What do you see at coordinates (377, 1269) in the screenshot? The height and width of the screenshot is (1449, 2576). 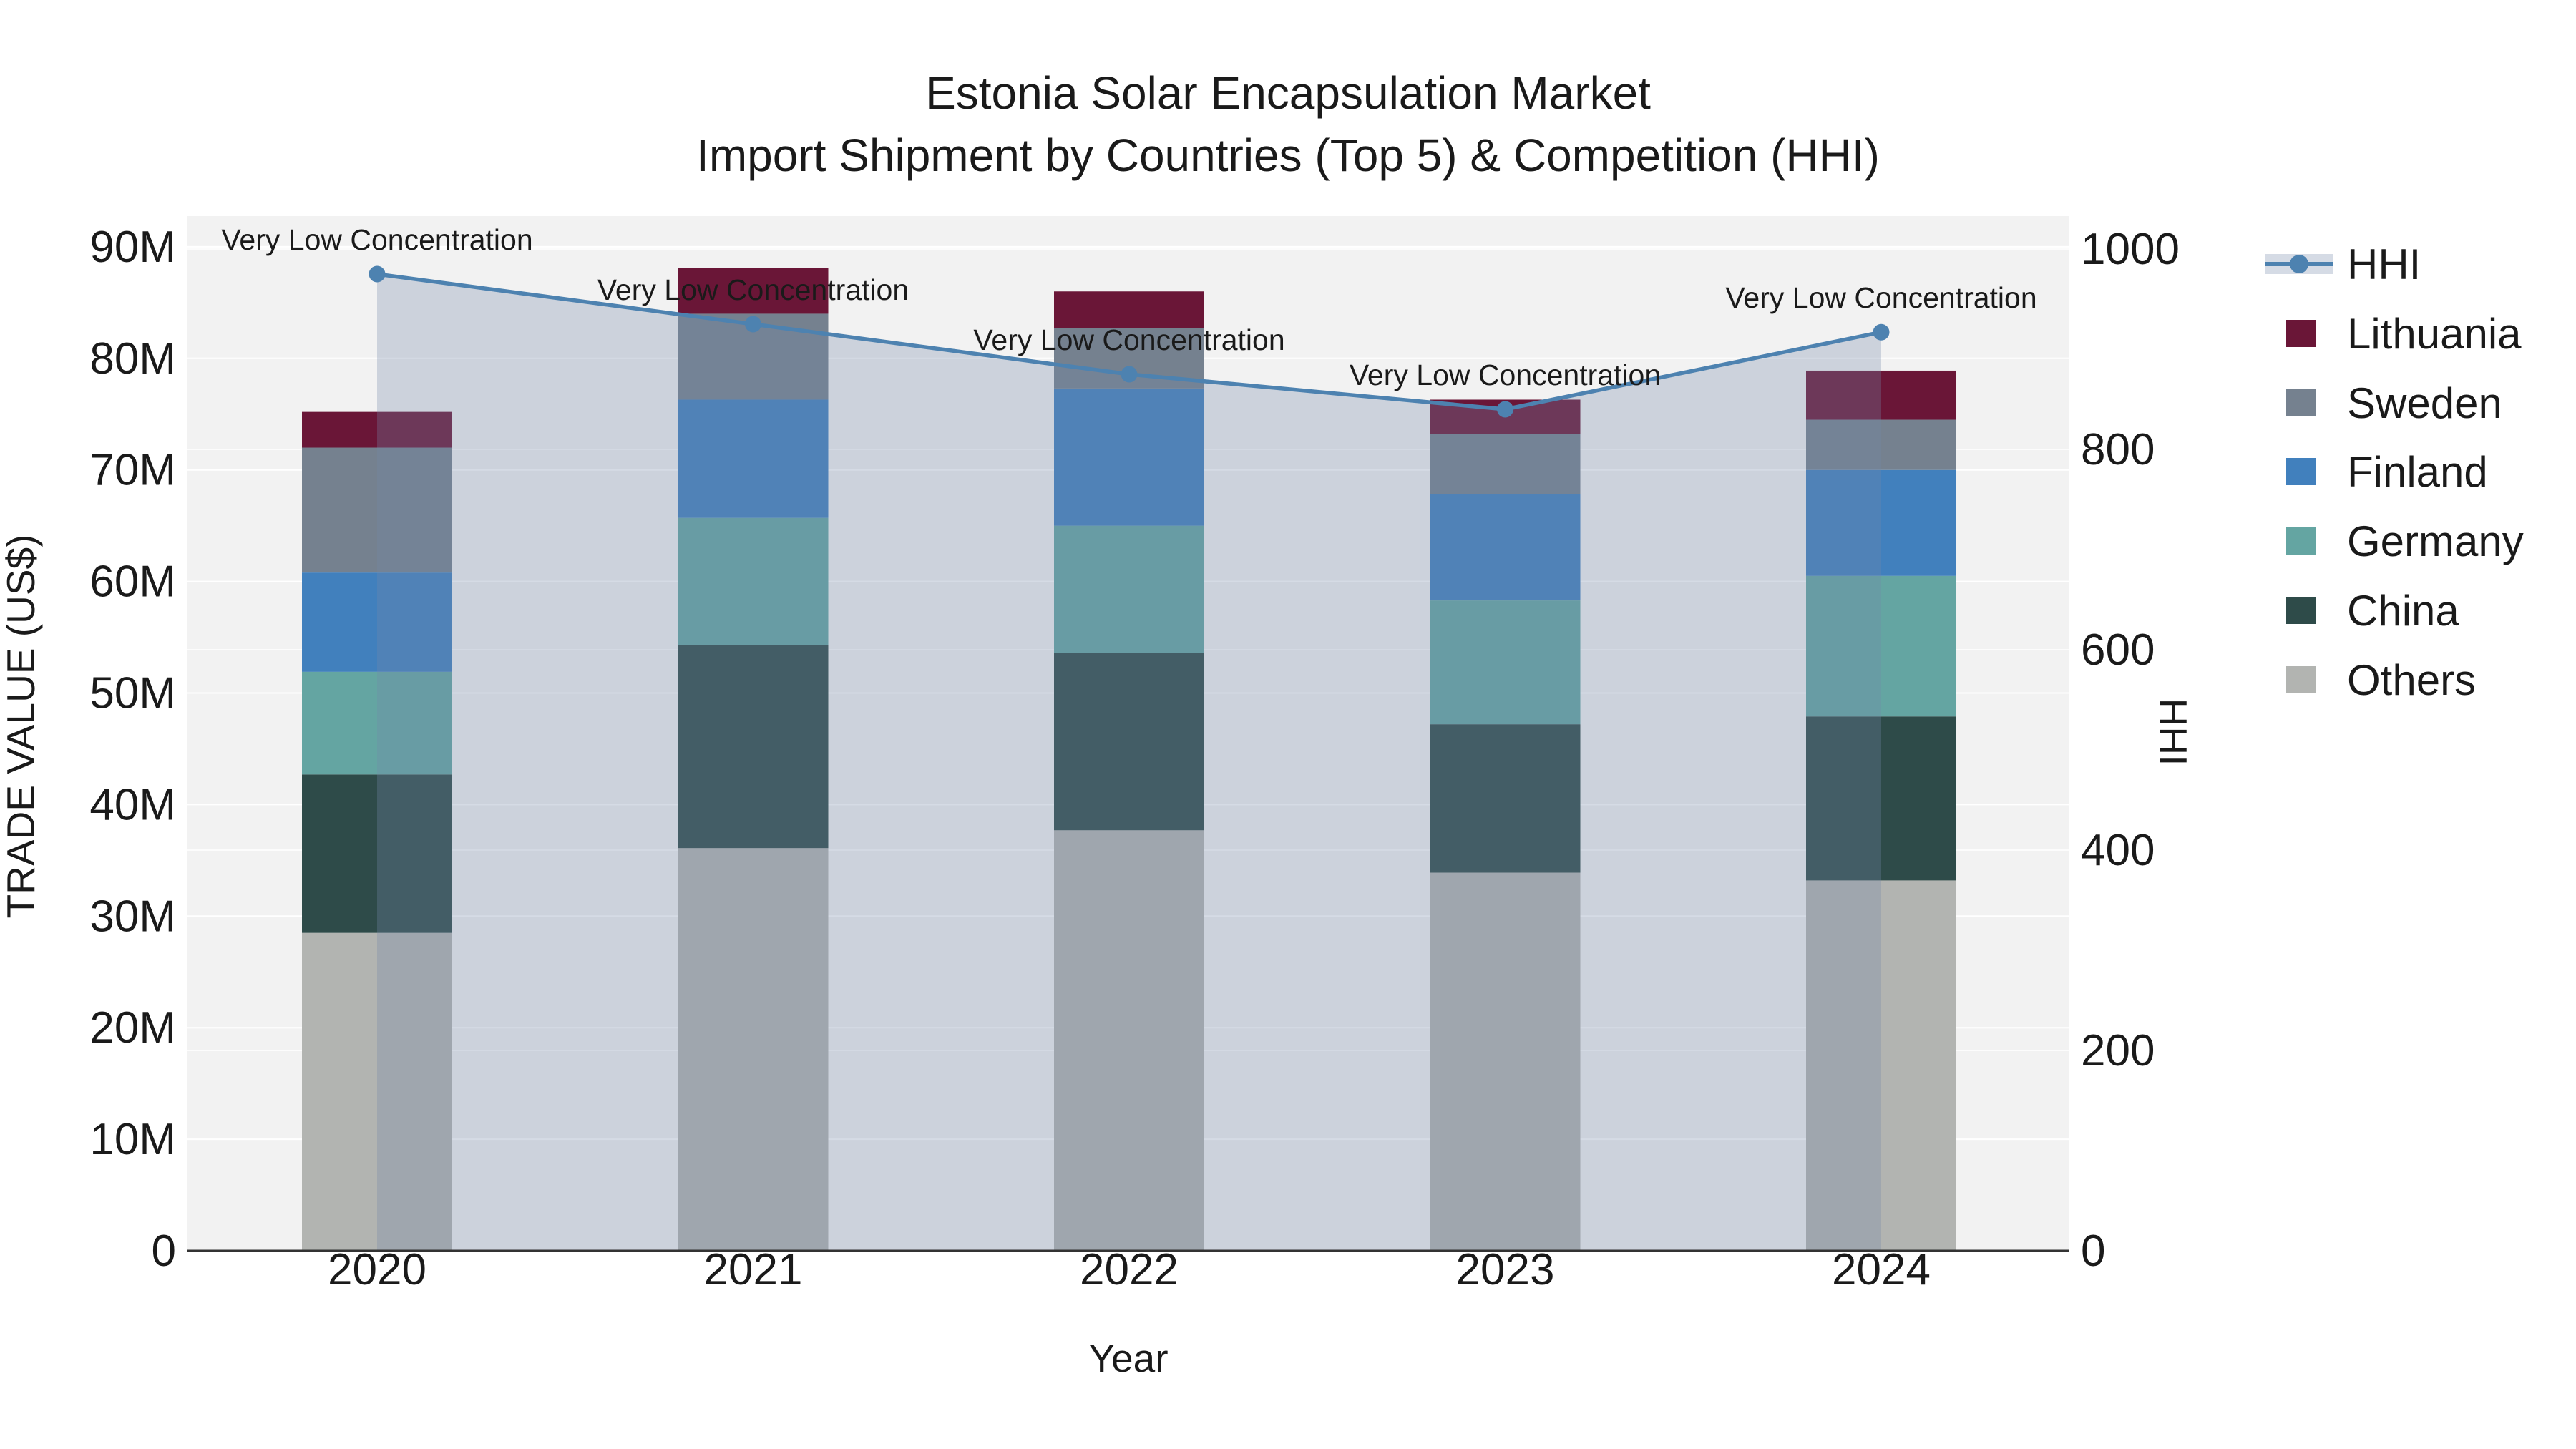 I see `x-tick-2020: 2020` at bounding box center [377, 1269].